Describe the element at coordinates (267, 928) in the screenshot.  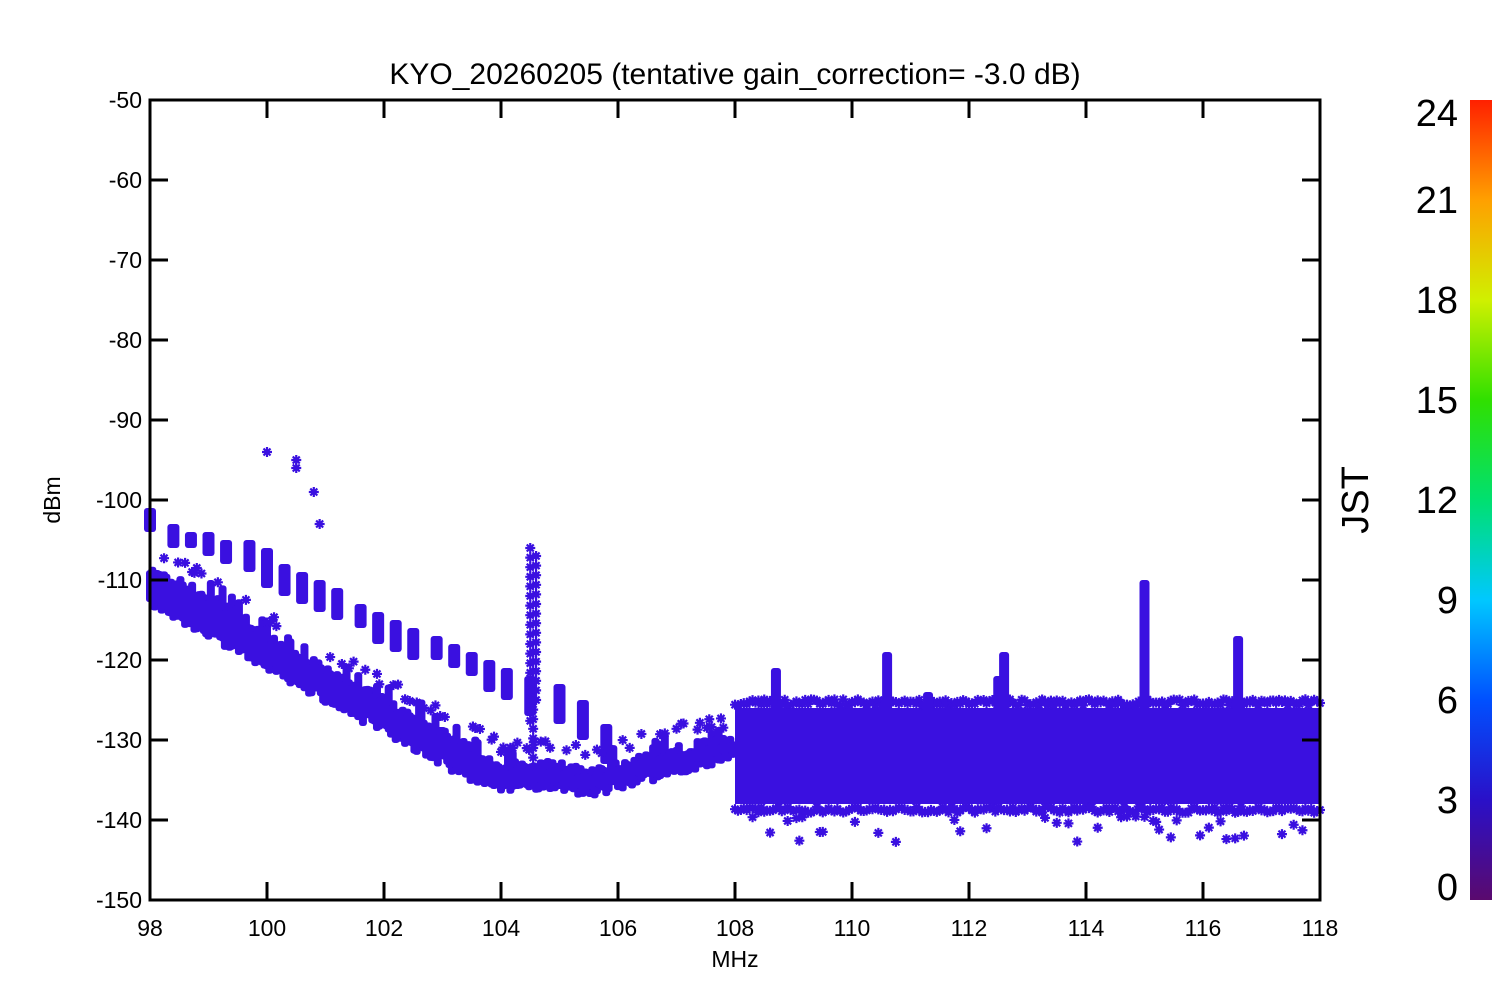
I see `x-tick-label: 100` at that location.